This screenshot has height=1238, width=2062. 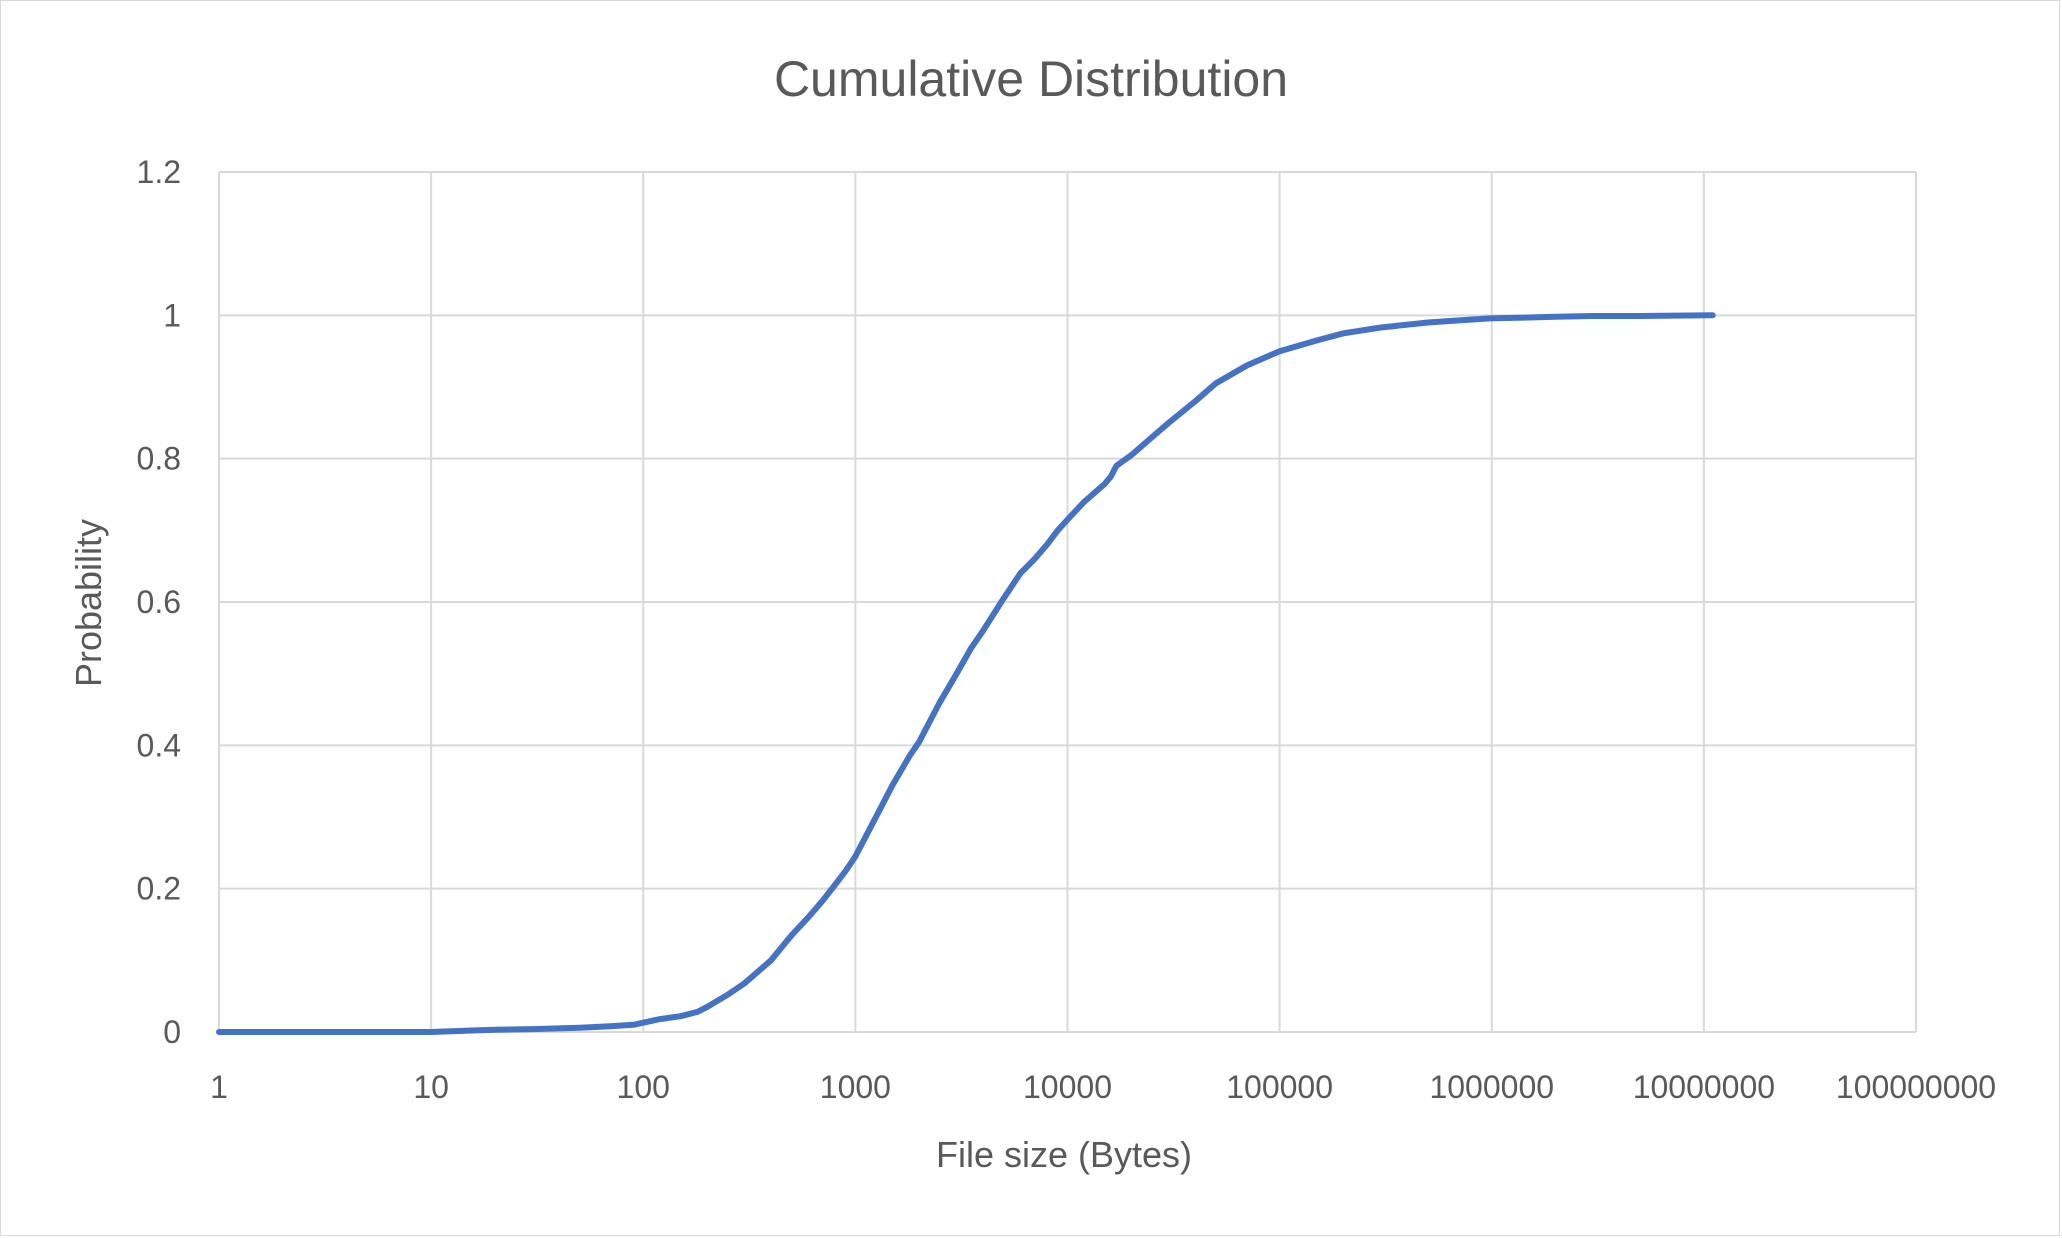 I want to click on y-axis-label: Probability, so click(x=88, y=603).